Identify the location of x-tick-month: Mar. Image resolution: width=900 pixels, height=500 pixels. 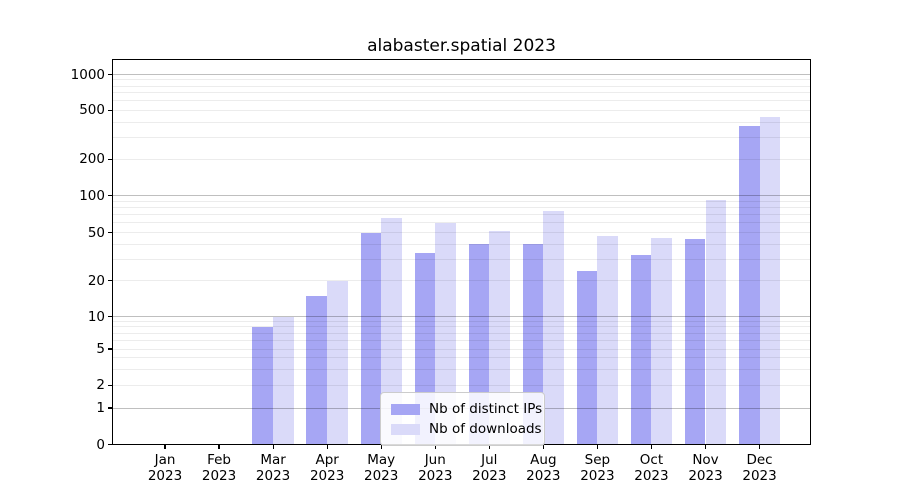
(273, 459).